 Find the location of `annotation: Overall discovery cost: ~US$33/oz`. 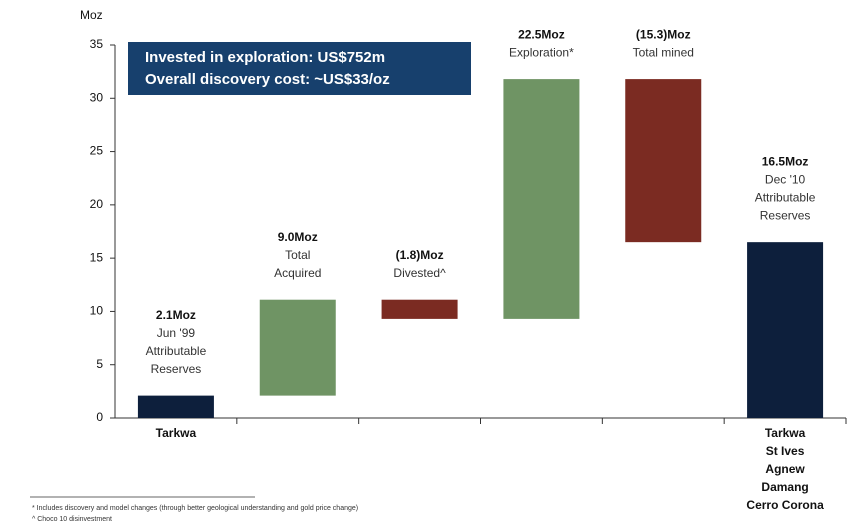

annotation: Overall discovery cost: ~US$33/oz is located at coordinates (267, 79).